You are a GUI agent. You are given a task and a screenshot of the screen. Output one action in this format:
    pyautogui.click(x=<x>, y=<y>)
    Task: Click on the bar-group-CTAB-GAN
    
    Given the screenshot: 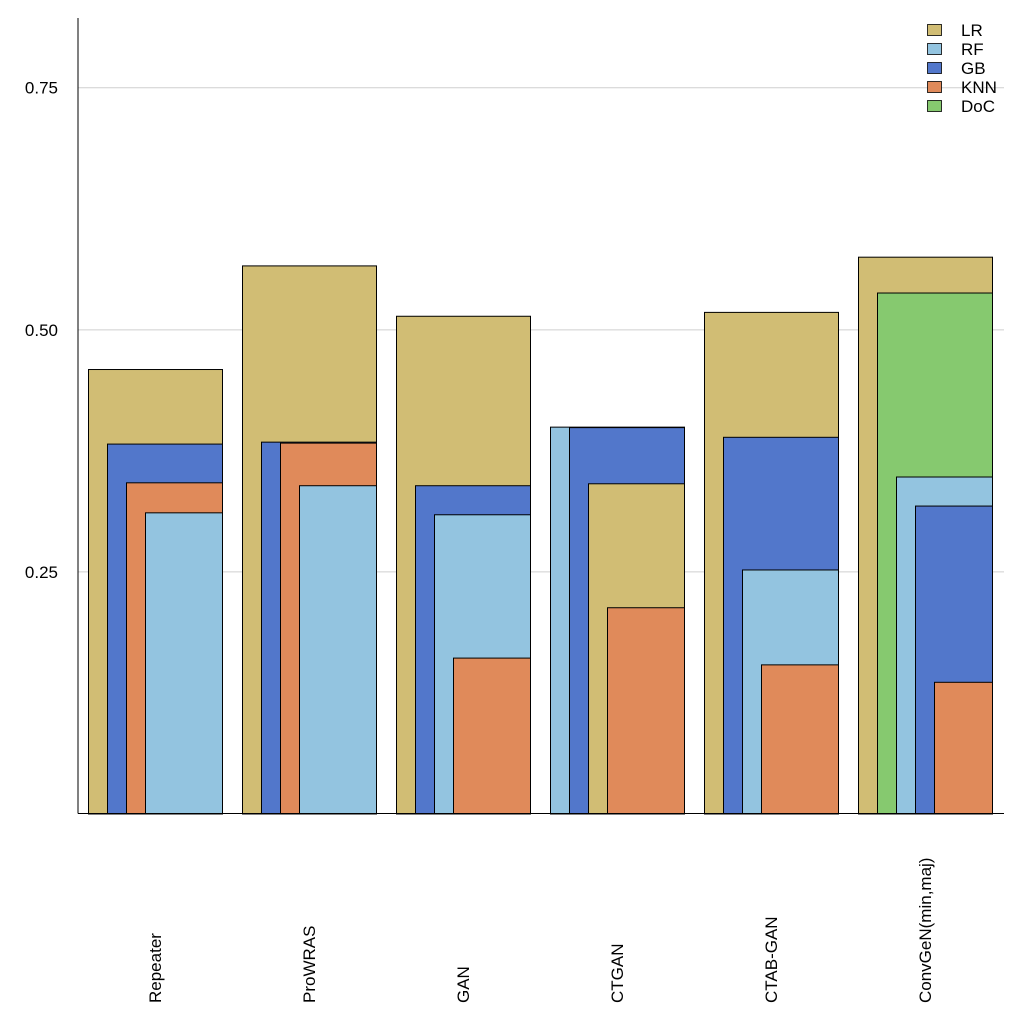 What is the action you would take?
    pyautogui.click(x=771, y=563)
    